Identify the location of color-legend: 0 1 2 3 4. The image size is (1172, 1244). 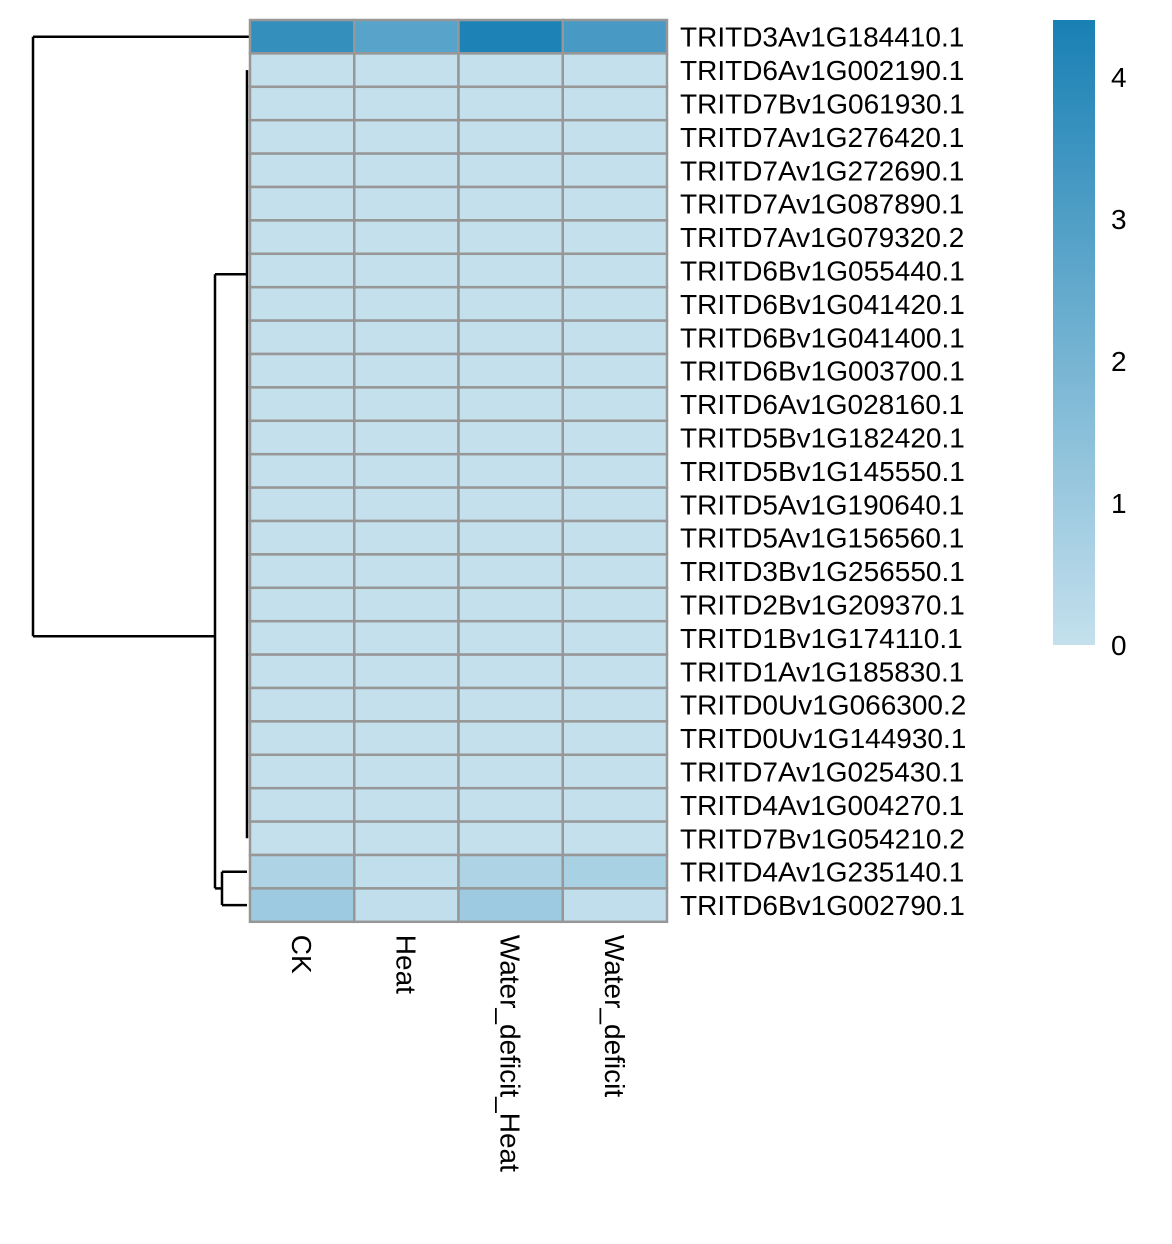
(1090, 340).